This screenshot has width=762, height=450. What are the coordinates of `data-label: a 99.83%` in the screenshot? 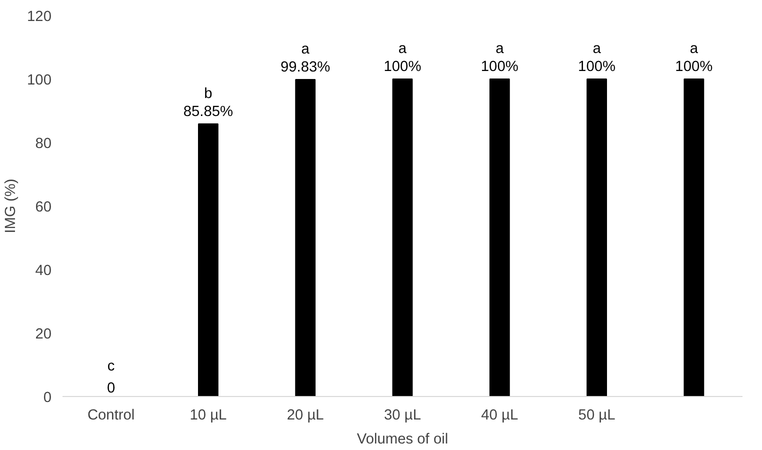 It's located at (305, 59).